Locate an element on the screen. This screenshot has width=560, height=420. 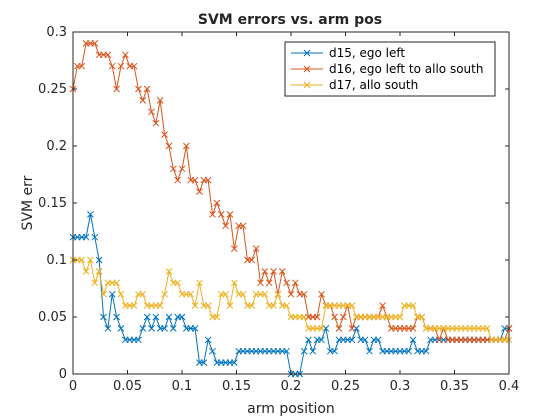
y-tick-label: 0 is located at coordinates (63, 374).